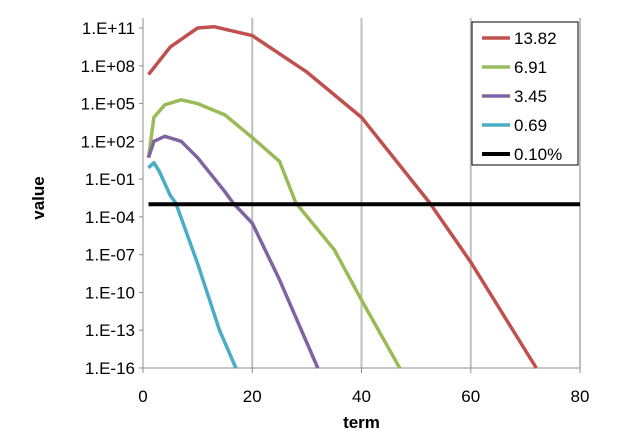  Describe the element at coordinates (252, 396) in the screenshot. I see `x-tick-label: 20` at that location.